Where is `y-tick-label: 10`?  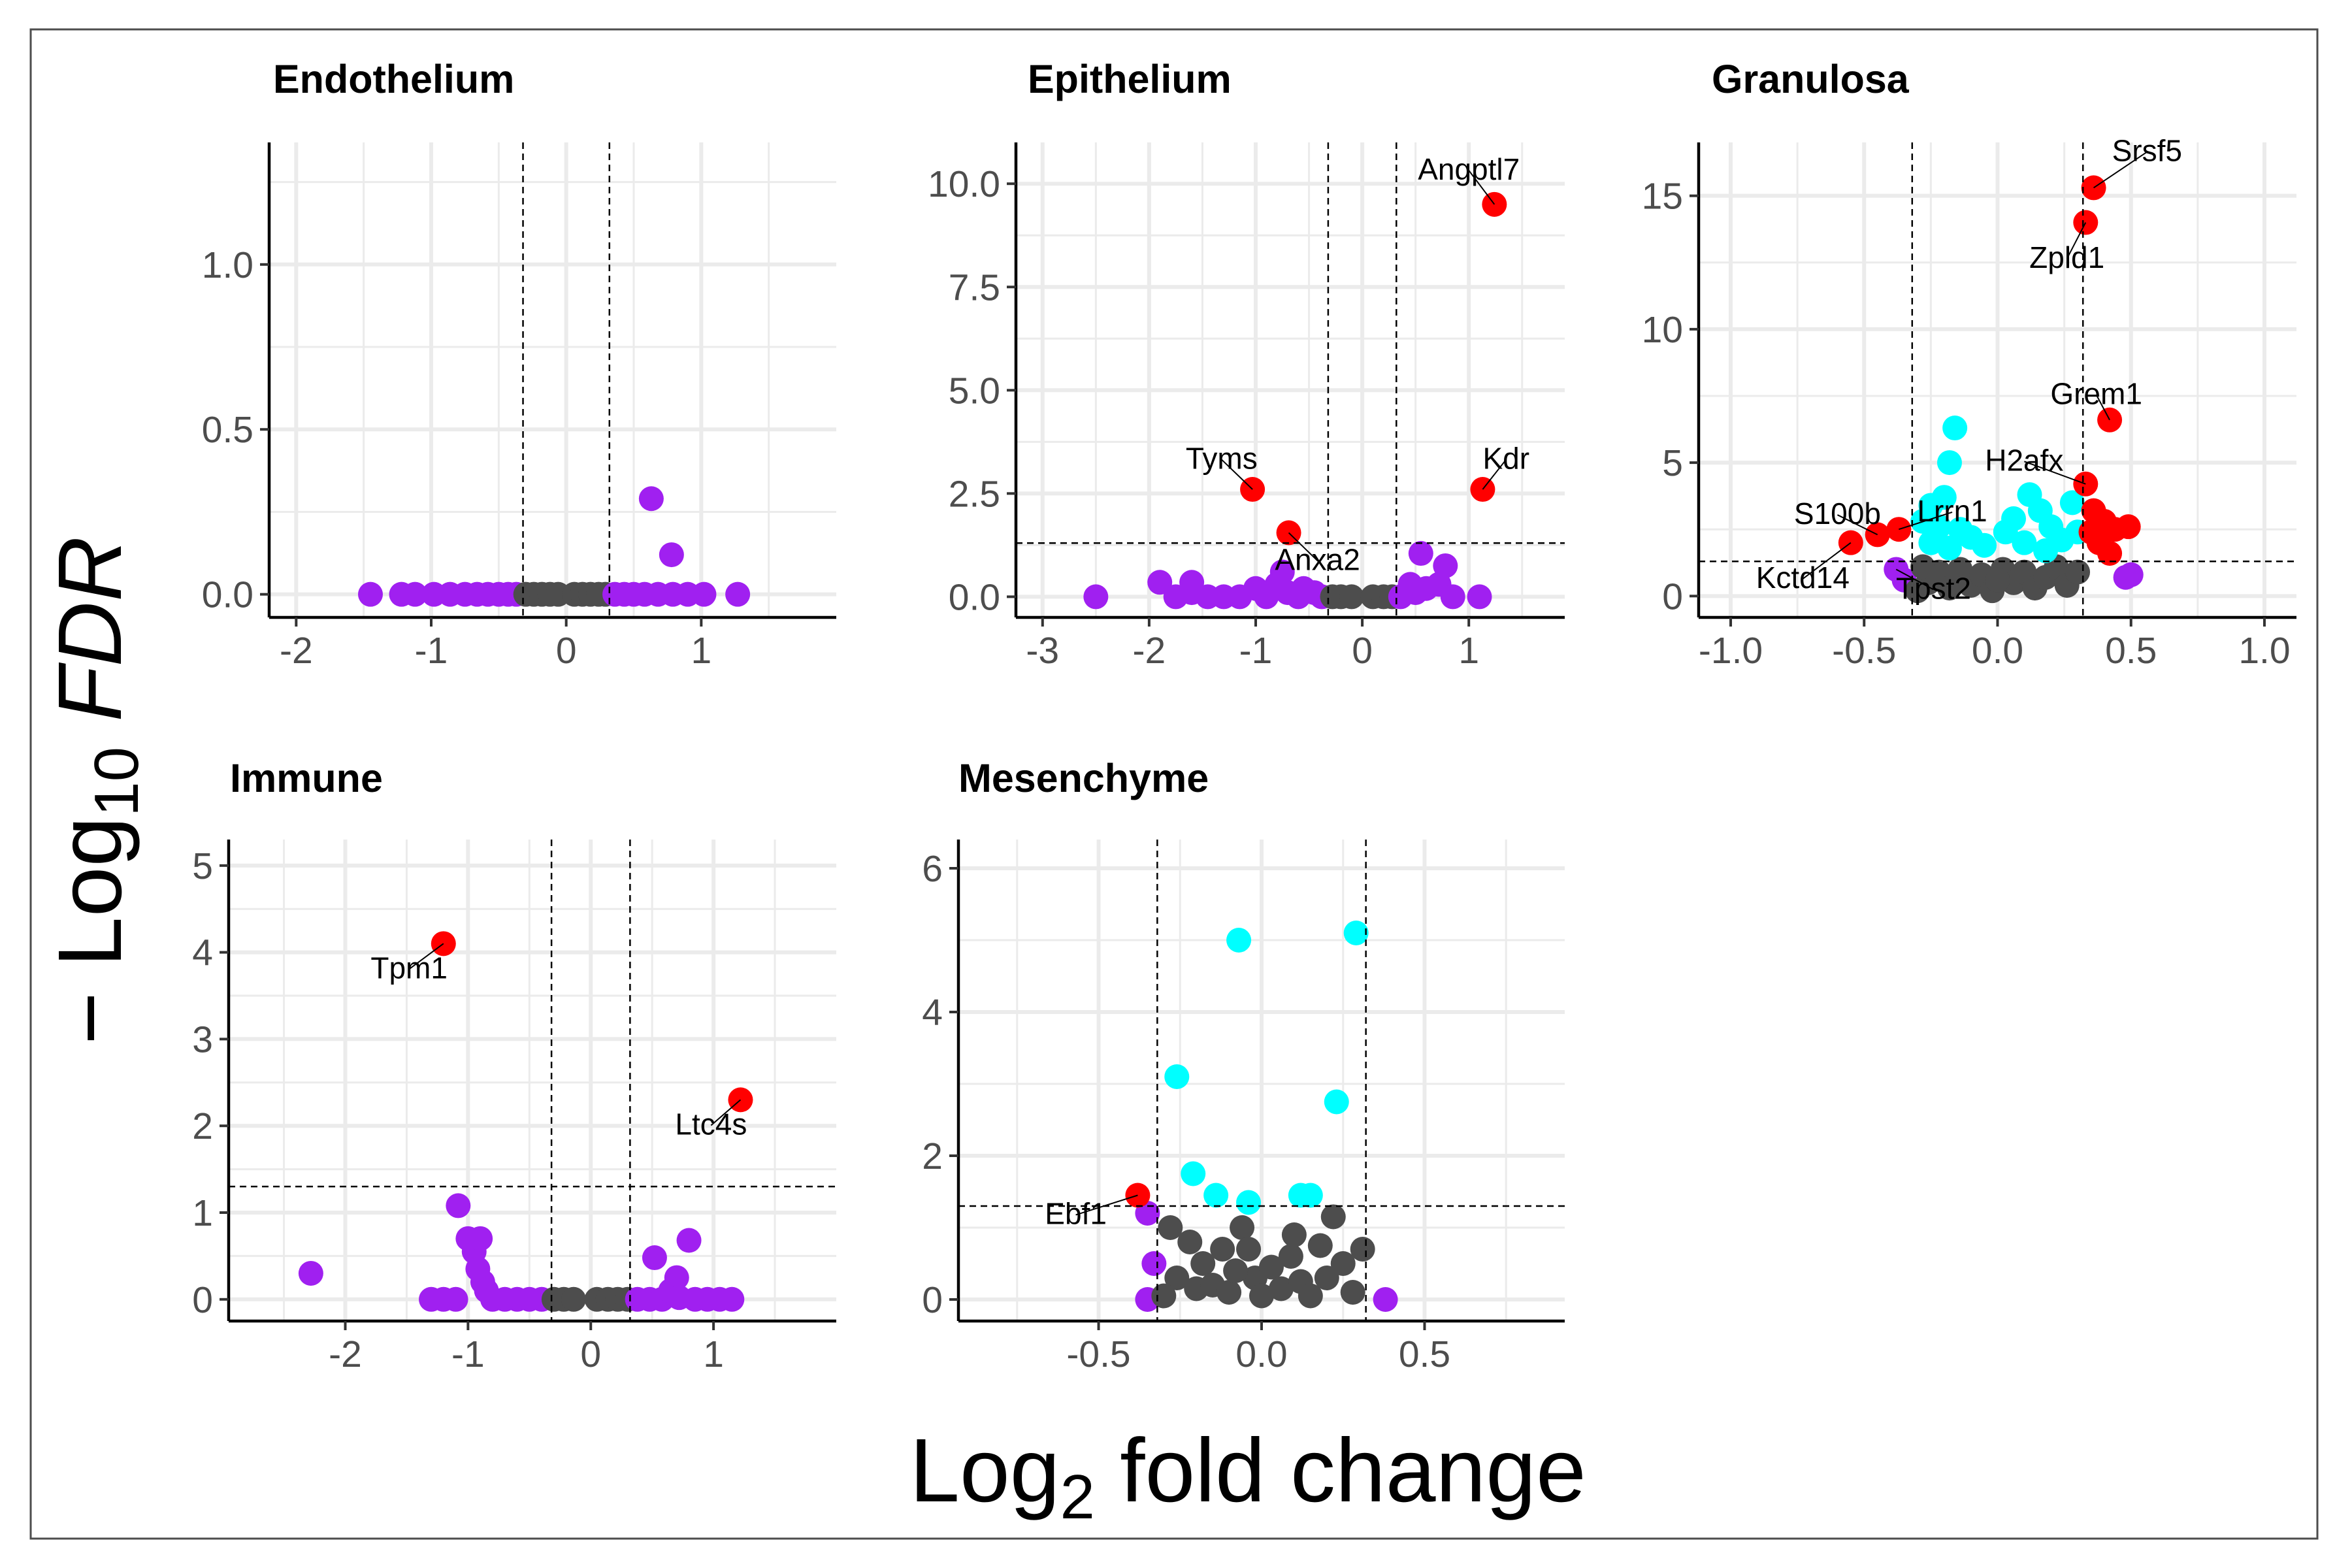 y-tick-label: 10 is located at coordinates (1662, 330).